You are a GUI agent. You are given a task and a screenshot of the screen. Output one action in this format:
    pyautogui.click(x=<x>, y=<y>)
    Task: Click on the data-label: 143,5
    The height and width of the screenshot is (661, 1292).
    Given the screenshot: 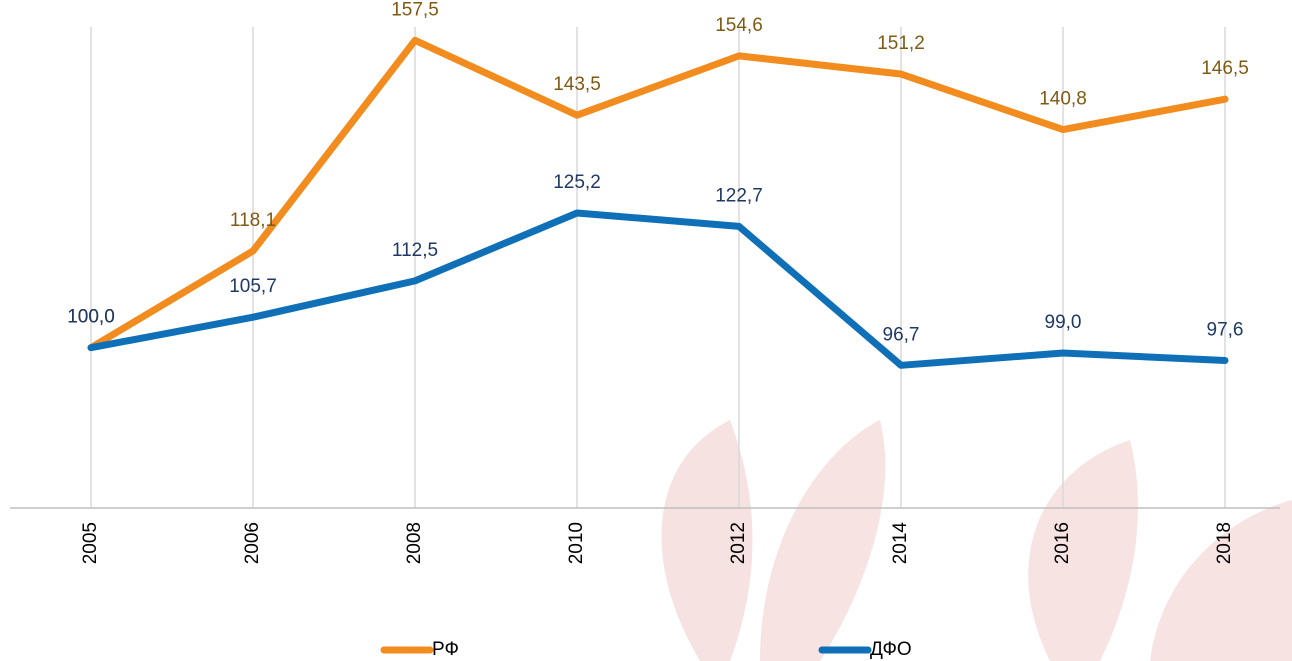 What is the action you would take?
    pyautogui.click(x=577, y=84)
    